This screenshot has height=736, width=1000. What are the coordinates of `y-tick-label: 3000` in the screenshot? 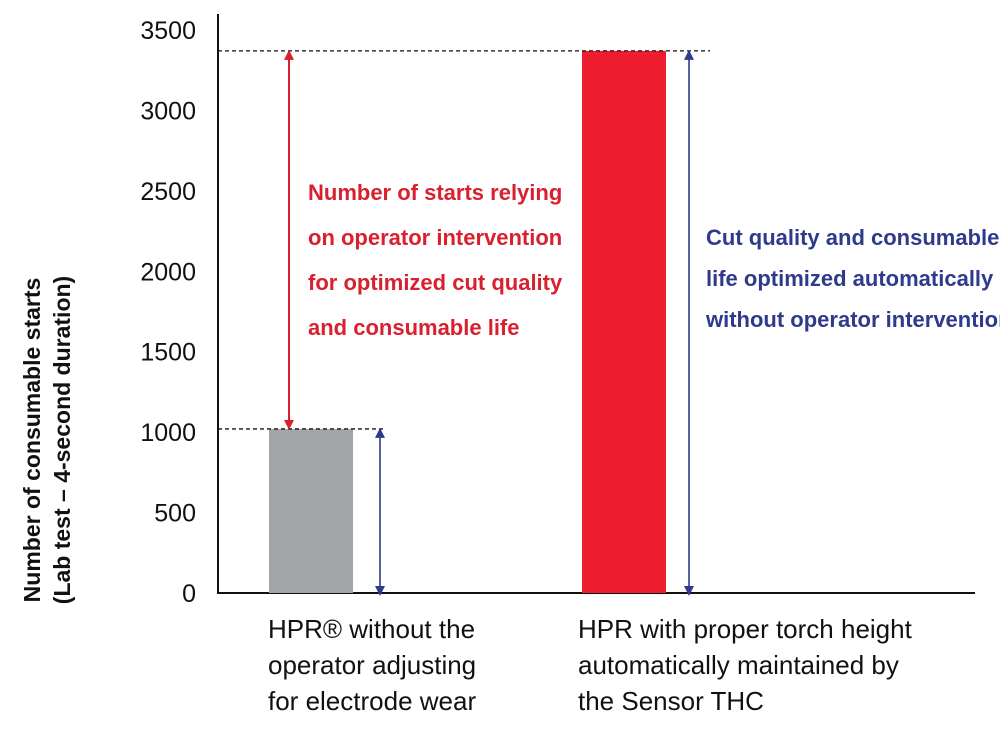 It's located at (168, 111).